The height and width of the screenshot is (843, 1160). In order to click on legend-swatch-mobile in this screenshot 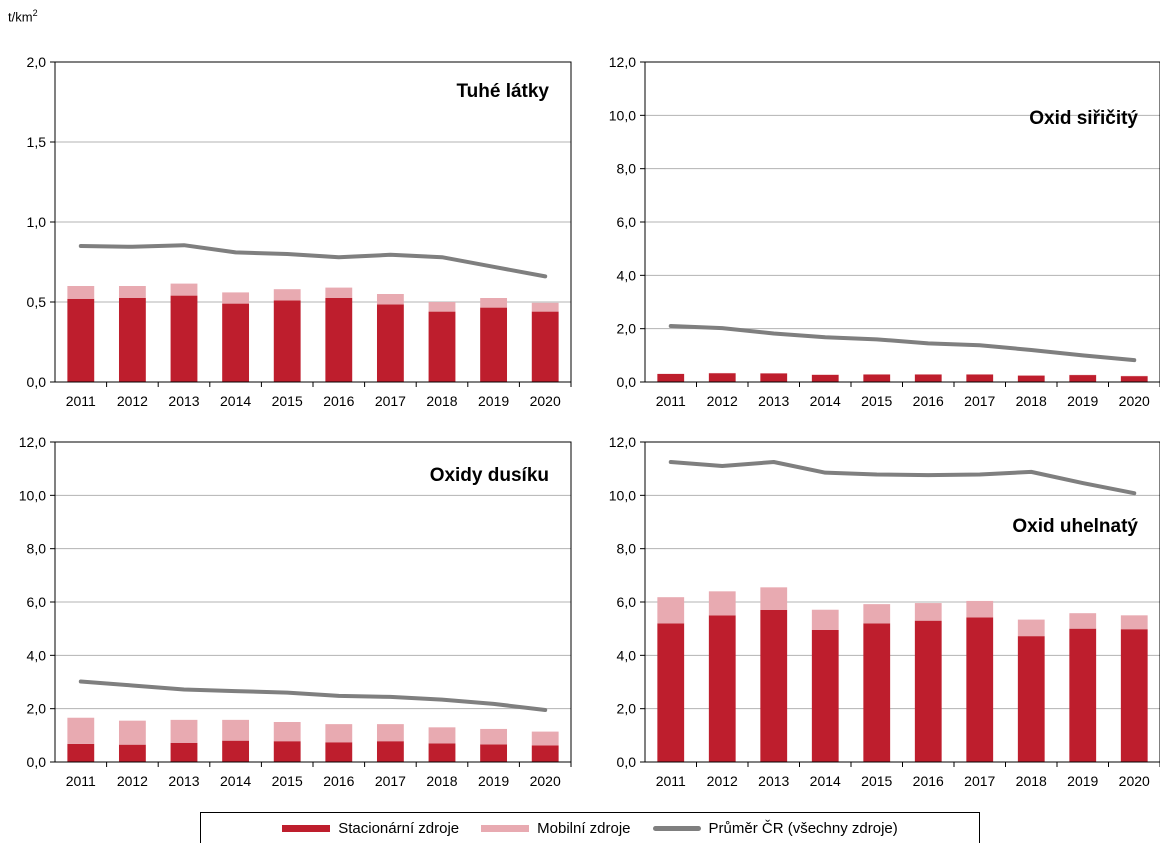, I will do `click(505, 828)`.